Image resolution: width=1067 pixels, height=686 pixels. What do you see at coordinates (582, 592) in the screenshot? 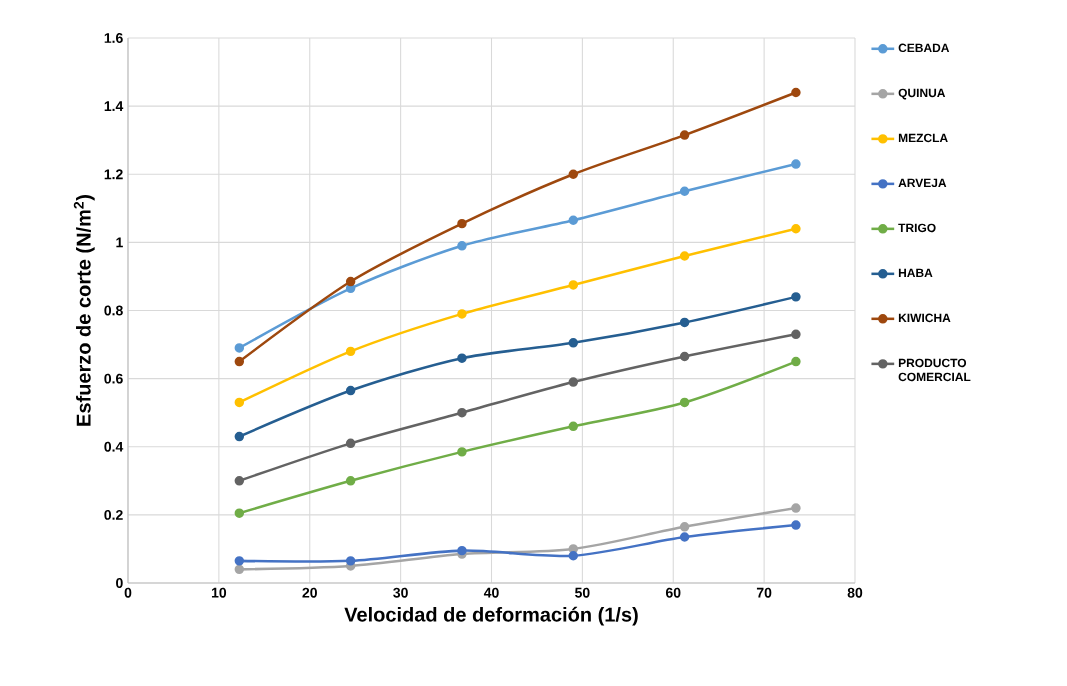
I see `x-tick-label: 50` at bounding box center [582, 592].